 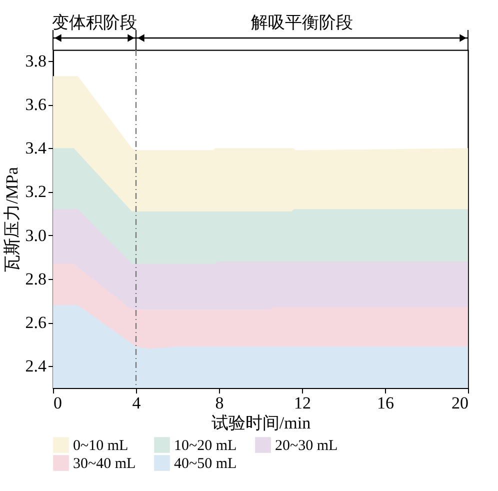 I want to click on legend-label: 30~40 mL, so click(x=104, y=464).